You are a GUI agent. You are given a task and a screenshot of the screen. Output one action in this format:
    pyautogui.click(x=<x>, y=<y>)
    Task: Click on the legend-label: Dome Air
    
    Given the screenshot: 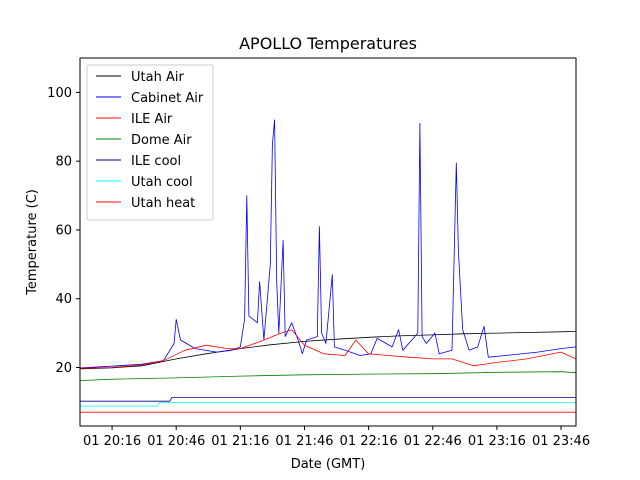 What is the action you would take?
    pyautogui.click(x=161, y=140)
    